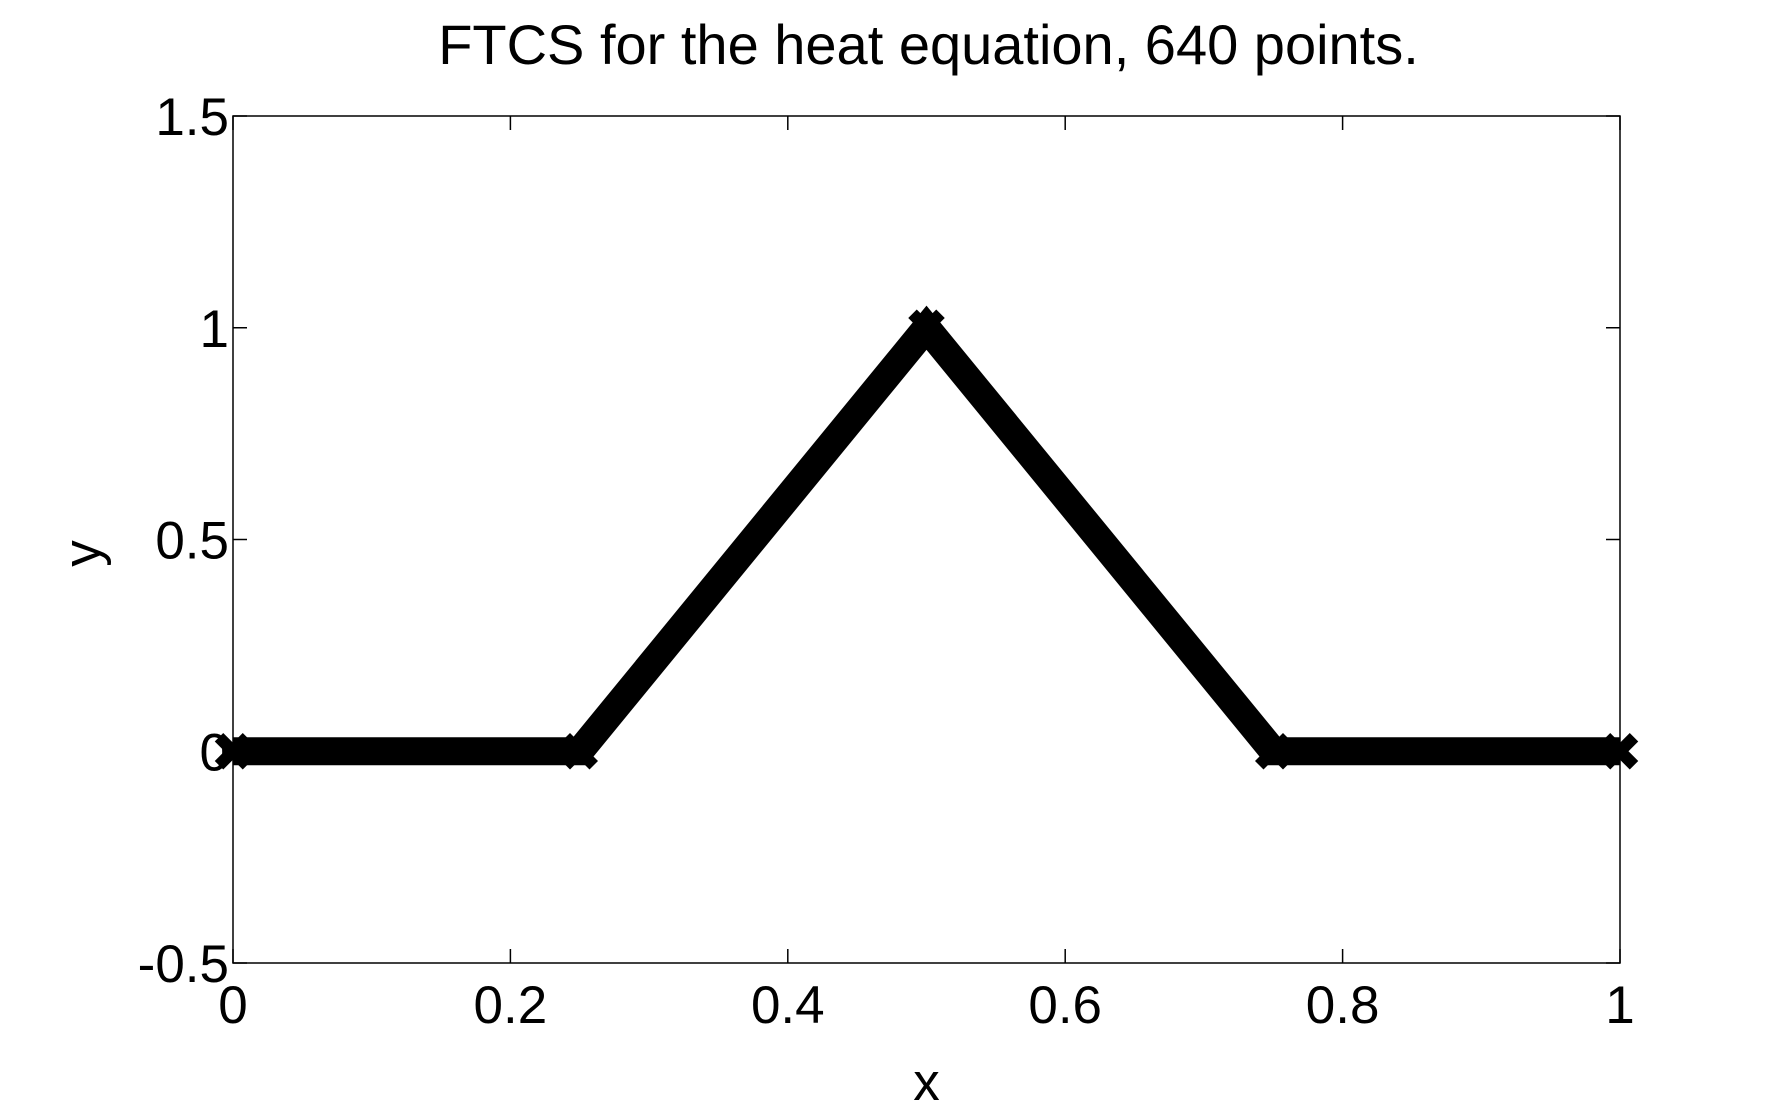 This screenshot has height=1115, width=1778. What do you see at coordinates (511, 1005) in the screenshot?
I see `x-tick-label: 0.2` at bounding box center [511, 1005].